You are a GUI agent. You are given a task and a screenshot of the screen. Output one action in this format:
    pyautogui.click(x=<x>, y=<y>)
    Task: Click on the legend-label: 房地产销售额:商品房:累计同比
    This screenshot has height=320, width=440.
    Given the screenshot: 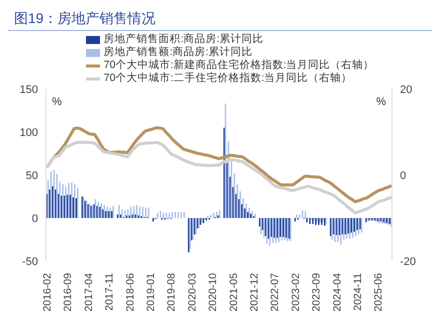 What is the action you would take?
    pyautogui.click(x=178, y=52)
    